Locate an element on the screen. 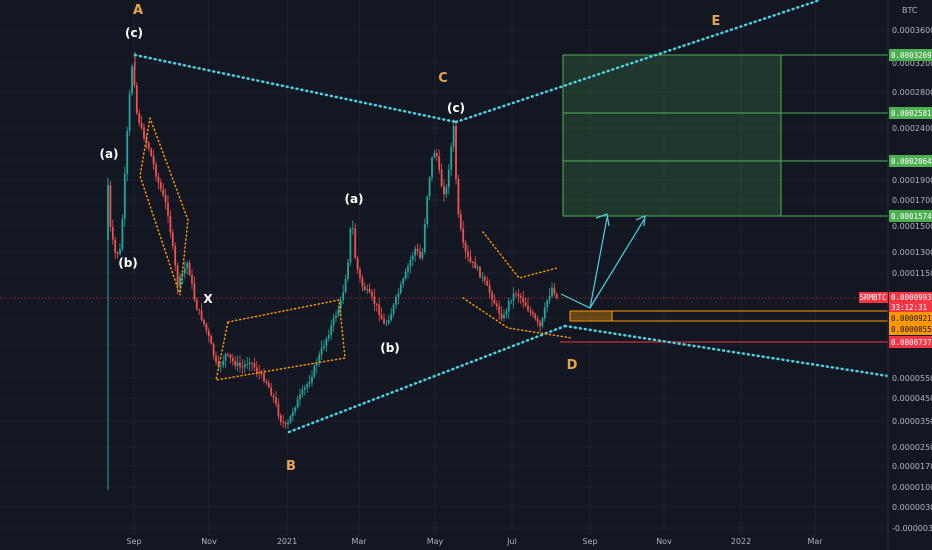 The image size is (932, 550). price-tick-label: 0.00013000 is located at coordinates (912, 252).